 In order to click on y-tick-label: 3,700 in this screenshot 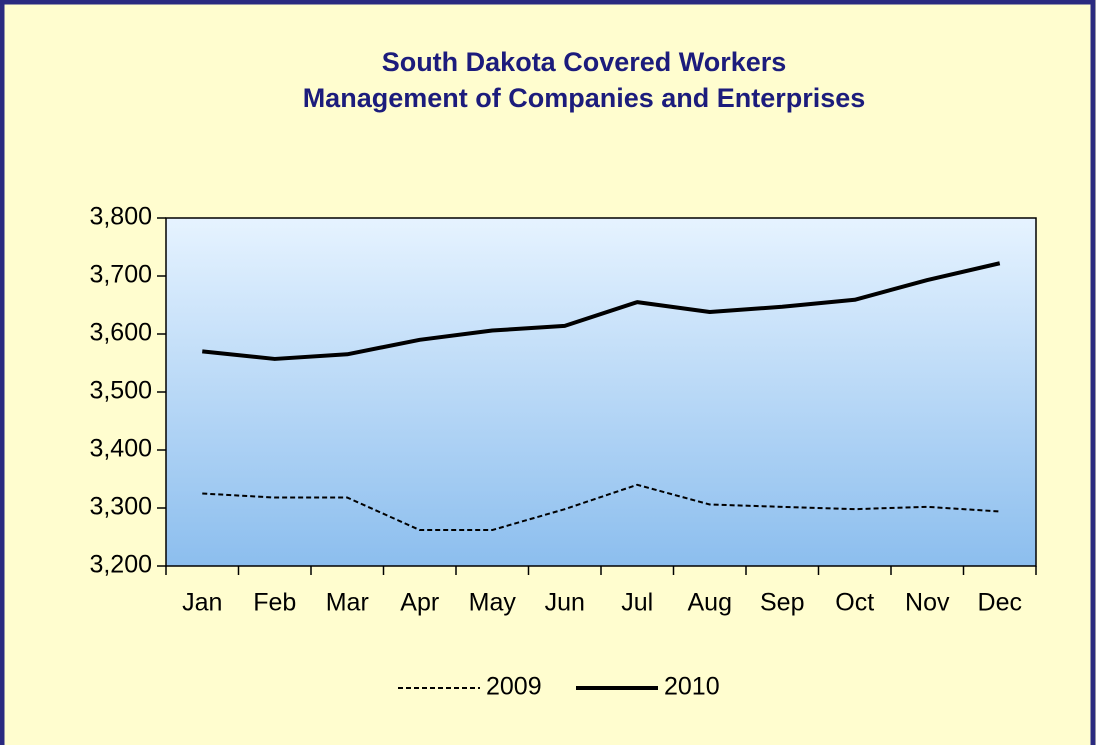, I will do `click(120, 275)`.